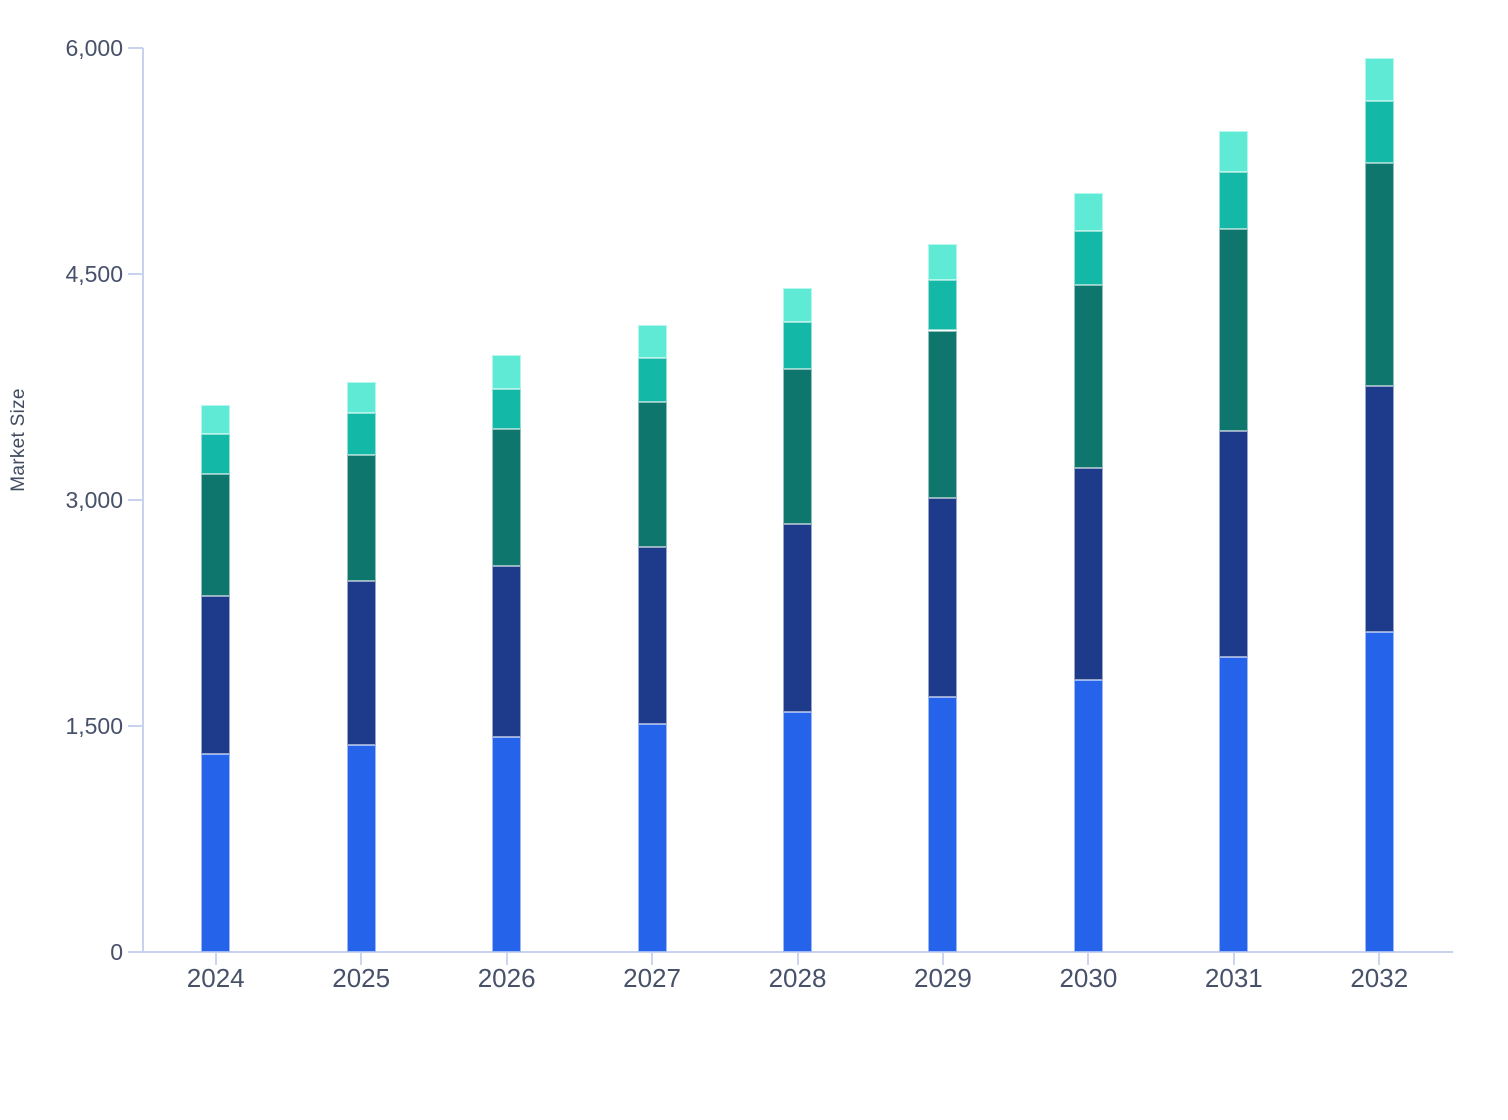  I want to click on x-tick-label-2029: 2029, so click(943, 978).